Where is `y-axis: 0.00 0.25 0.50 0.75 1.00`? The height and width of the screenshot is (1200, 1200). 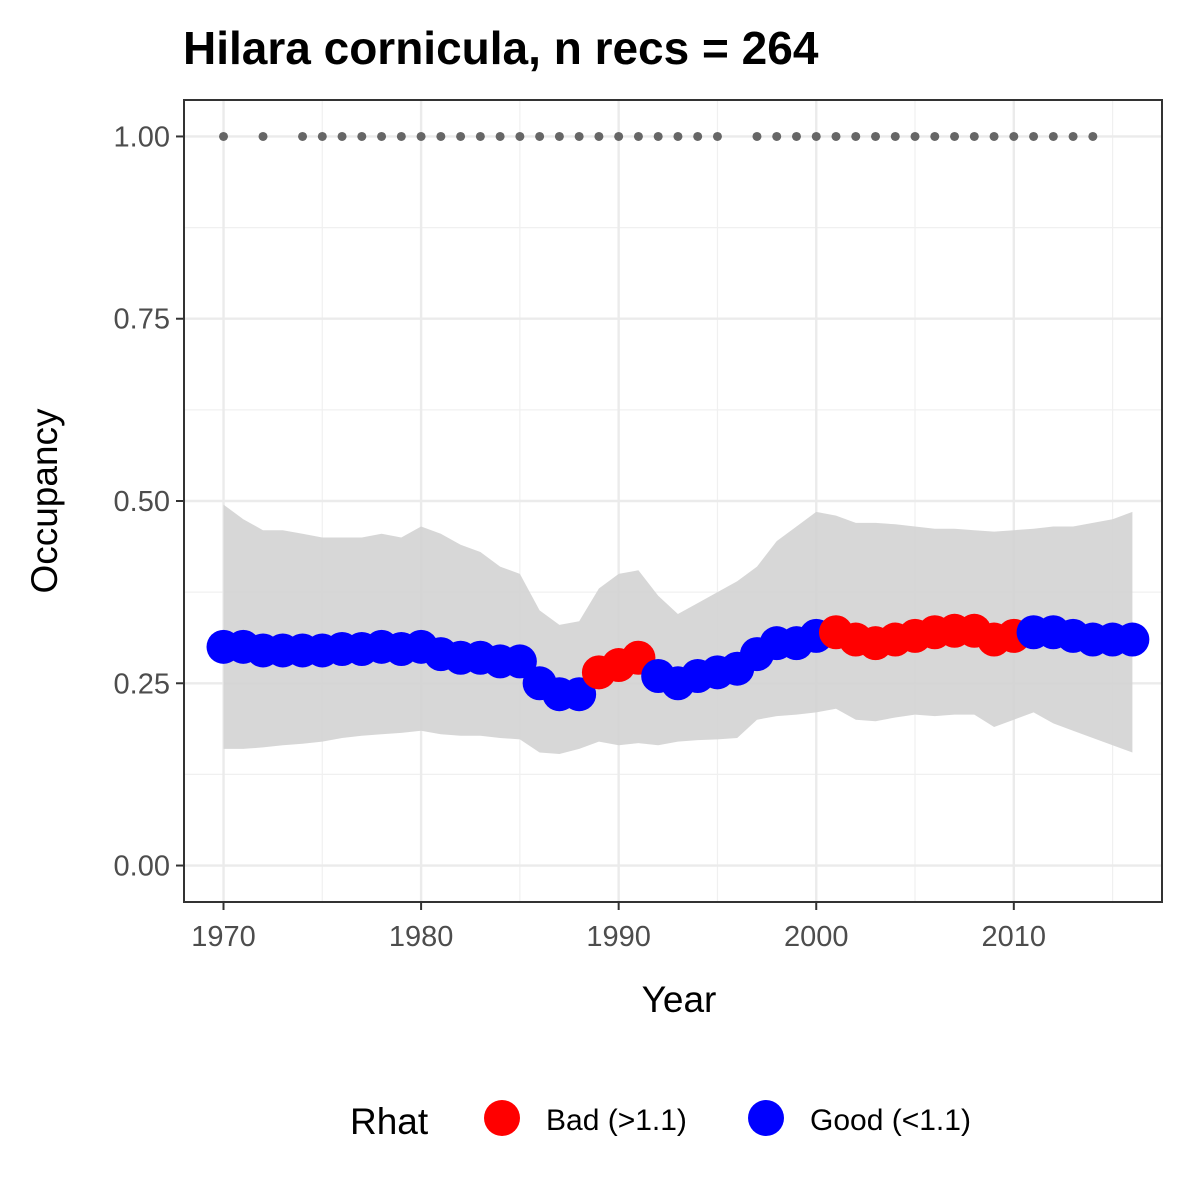 y-axis: 0.00 0.25 0.50 0.75 1.00 is located at coordinates (149, 502).